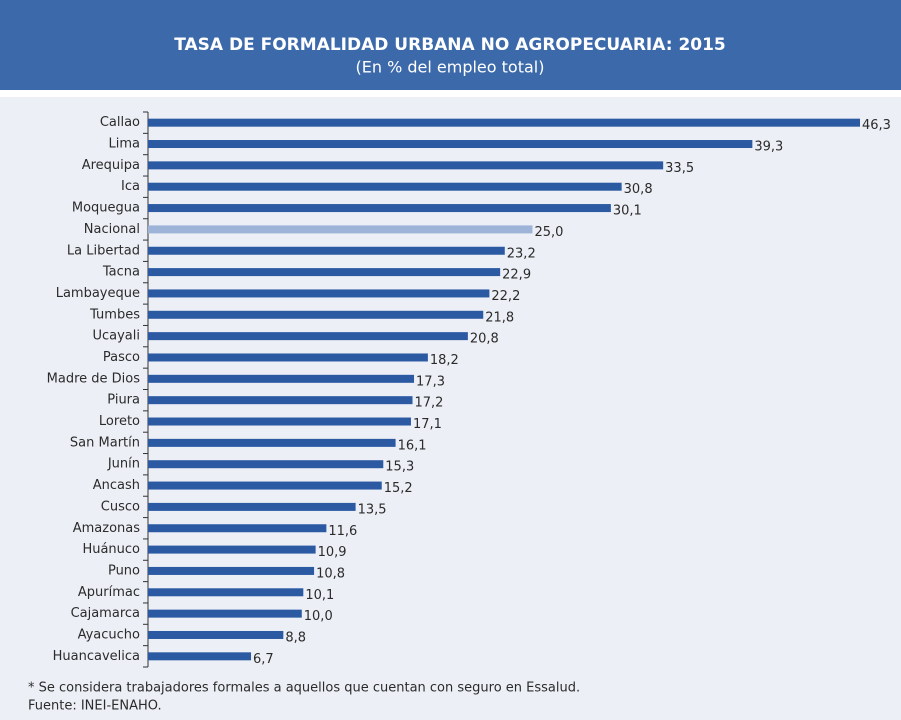 The width and height of the screenshot is (901, 720). What do you see at coordinates (112, 229) in the screenshot?
I see `category-label: Nacional` at bounding box center [112, 229].